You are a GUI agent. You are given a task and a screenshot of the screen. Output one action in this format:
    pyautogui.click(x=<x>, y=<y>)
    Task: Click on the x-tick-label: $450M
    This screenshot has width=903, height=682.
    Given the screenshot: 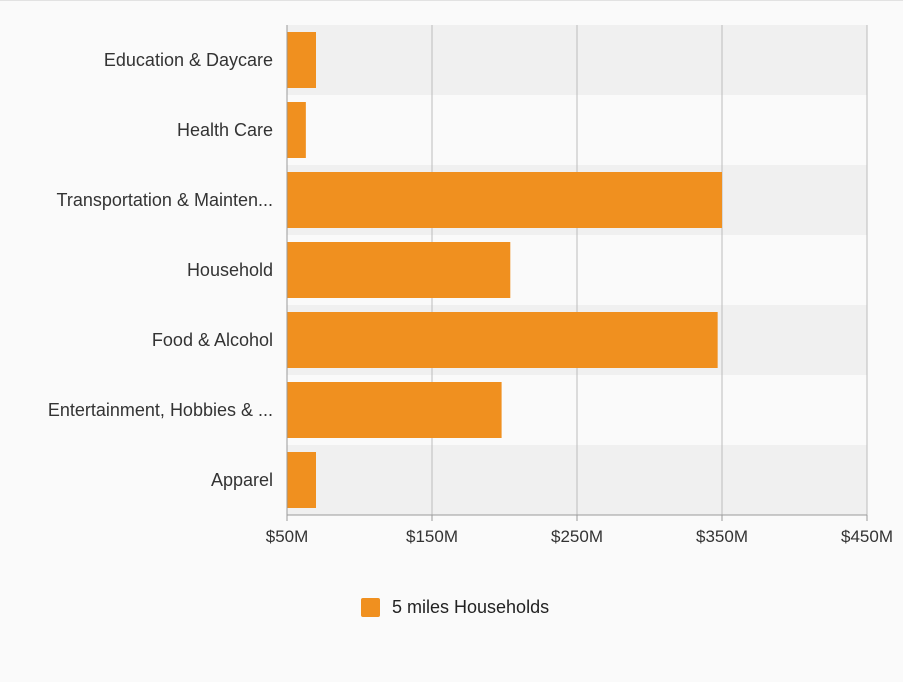 What is the action you would take?
    pyautogui.click(x=867, y=536)
    